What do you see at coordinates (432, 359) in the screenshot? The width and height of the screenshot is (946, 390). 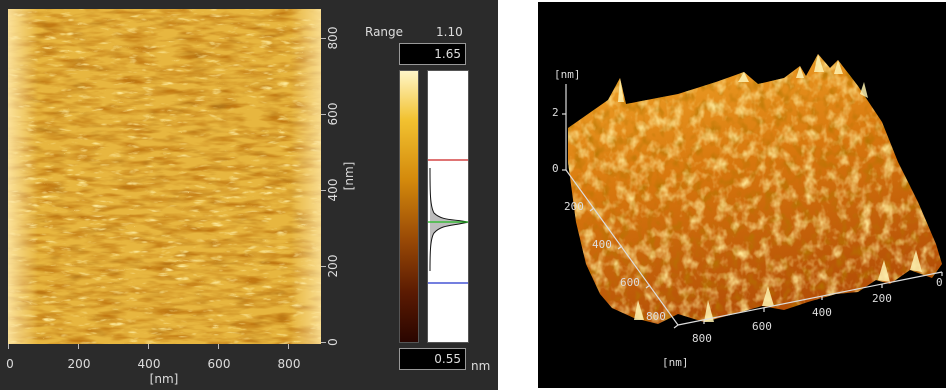 I see `min-value-field: 0.55` at bounding box center [432, 359].